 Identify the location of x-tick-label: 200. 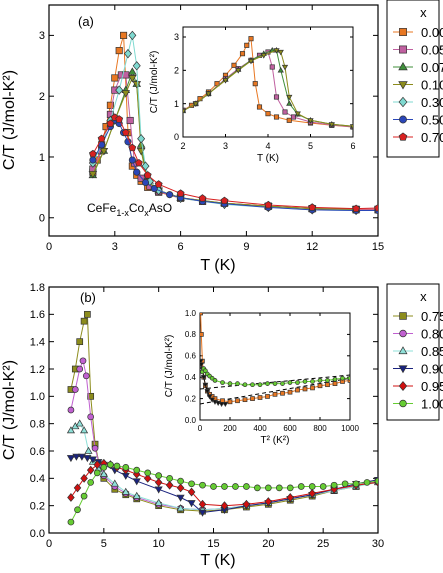
(230, 428).